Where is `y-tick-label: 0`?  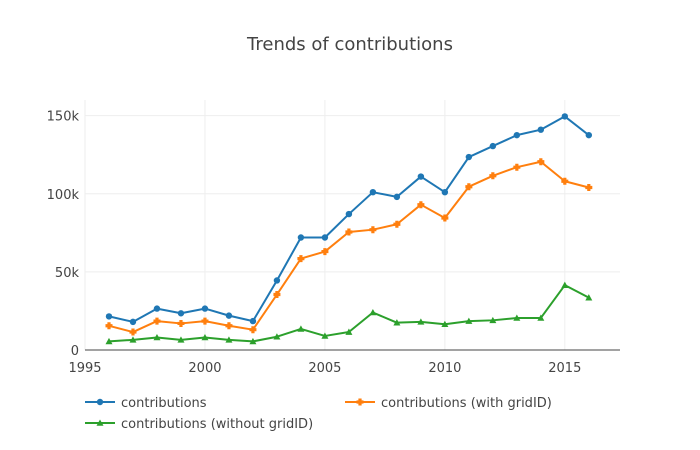
y-tick-label: 0 is located at coordinates (75, 351).